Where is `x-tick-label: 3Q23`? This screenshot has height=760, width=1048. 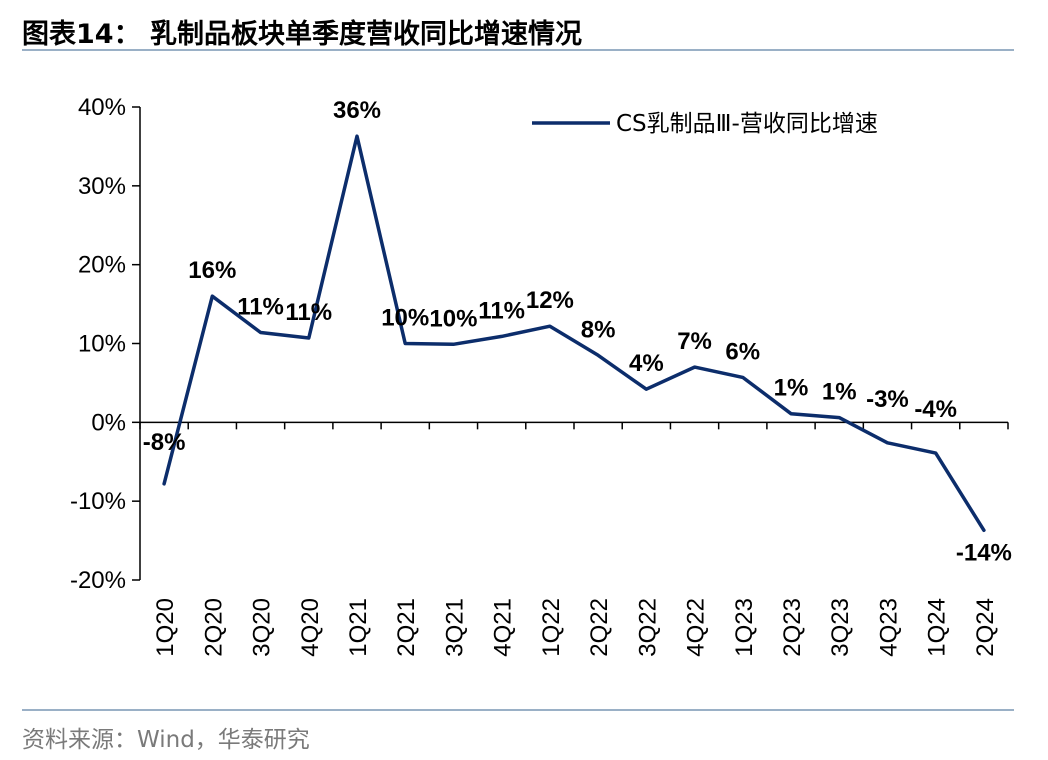
x-tick-label: 3Q23 is located at coordinates (840, 627).